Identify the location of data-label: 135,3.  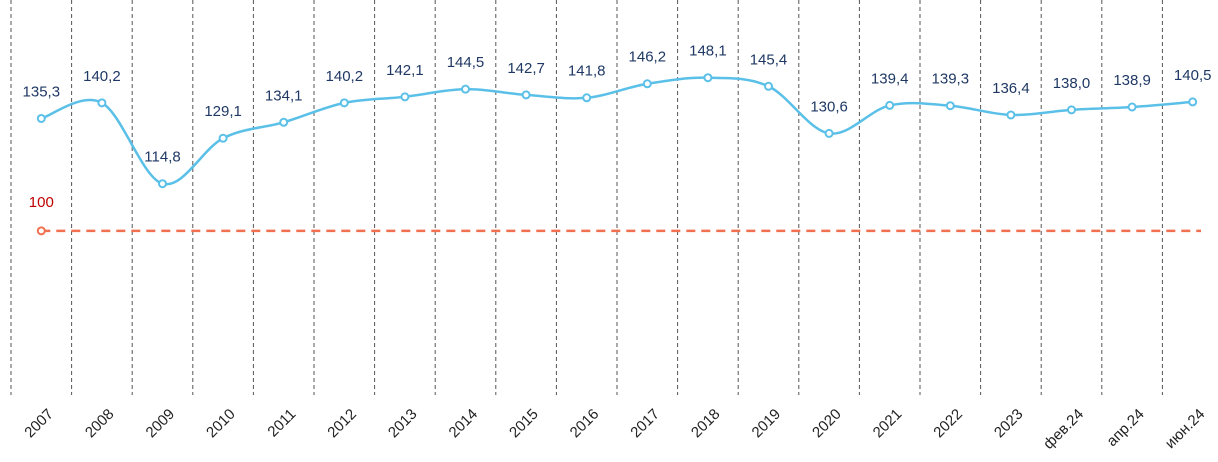
(42, 91).